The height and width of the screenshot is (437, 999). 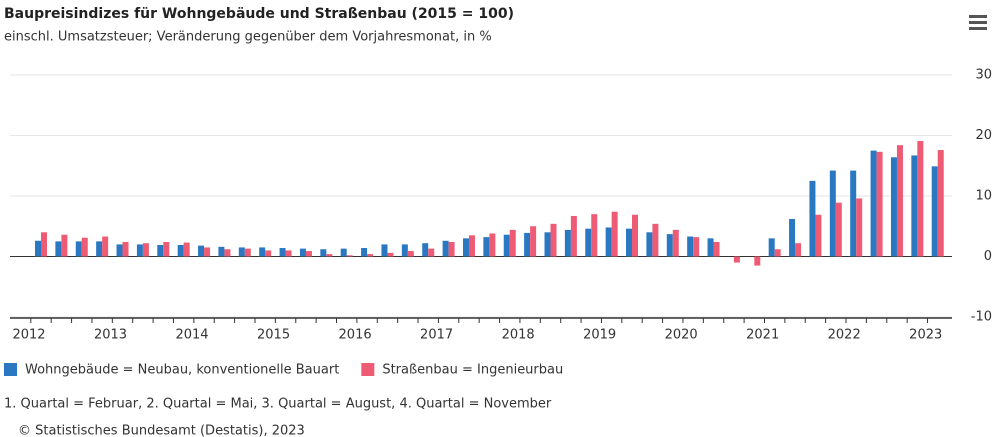 I want to click on menu-icon, so click(x=978, y=22).